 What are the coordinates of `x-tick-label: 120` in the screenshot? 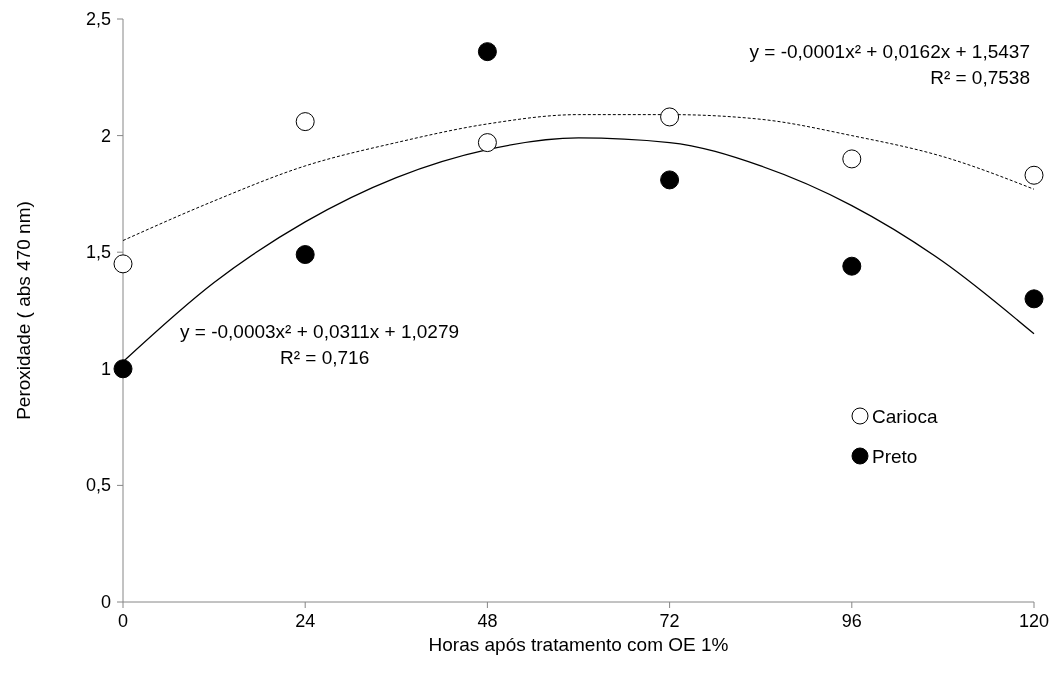 It's located at (1034, 621).